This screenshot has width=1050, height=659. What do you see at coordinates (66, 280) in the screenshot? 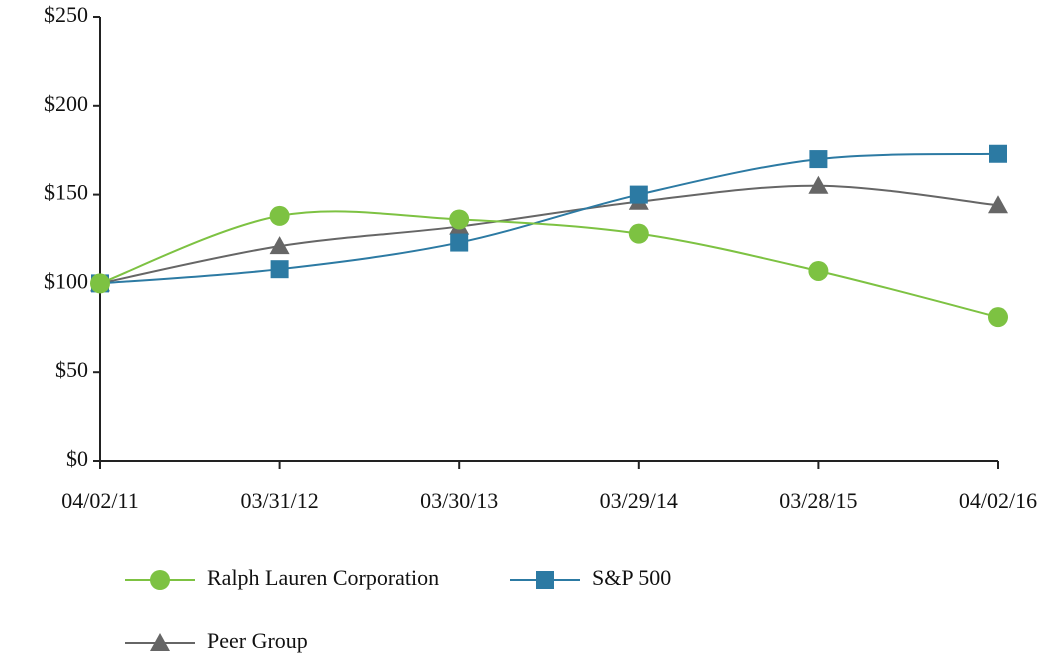
I see `y-tick-label: $100` at bounding box center [66, 280].